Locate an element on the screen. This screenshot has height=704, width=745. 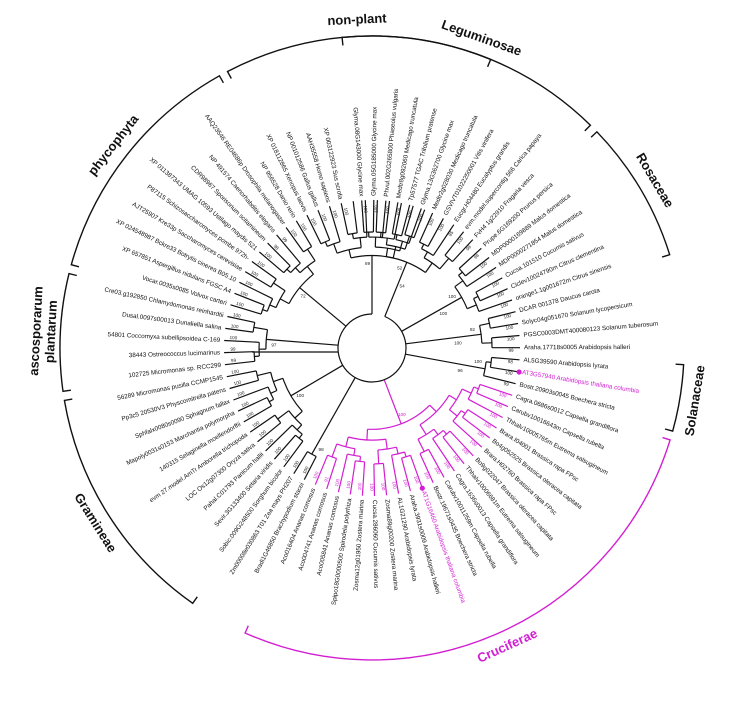
clade-label: non-plant is located at coordinates (357, 19).